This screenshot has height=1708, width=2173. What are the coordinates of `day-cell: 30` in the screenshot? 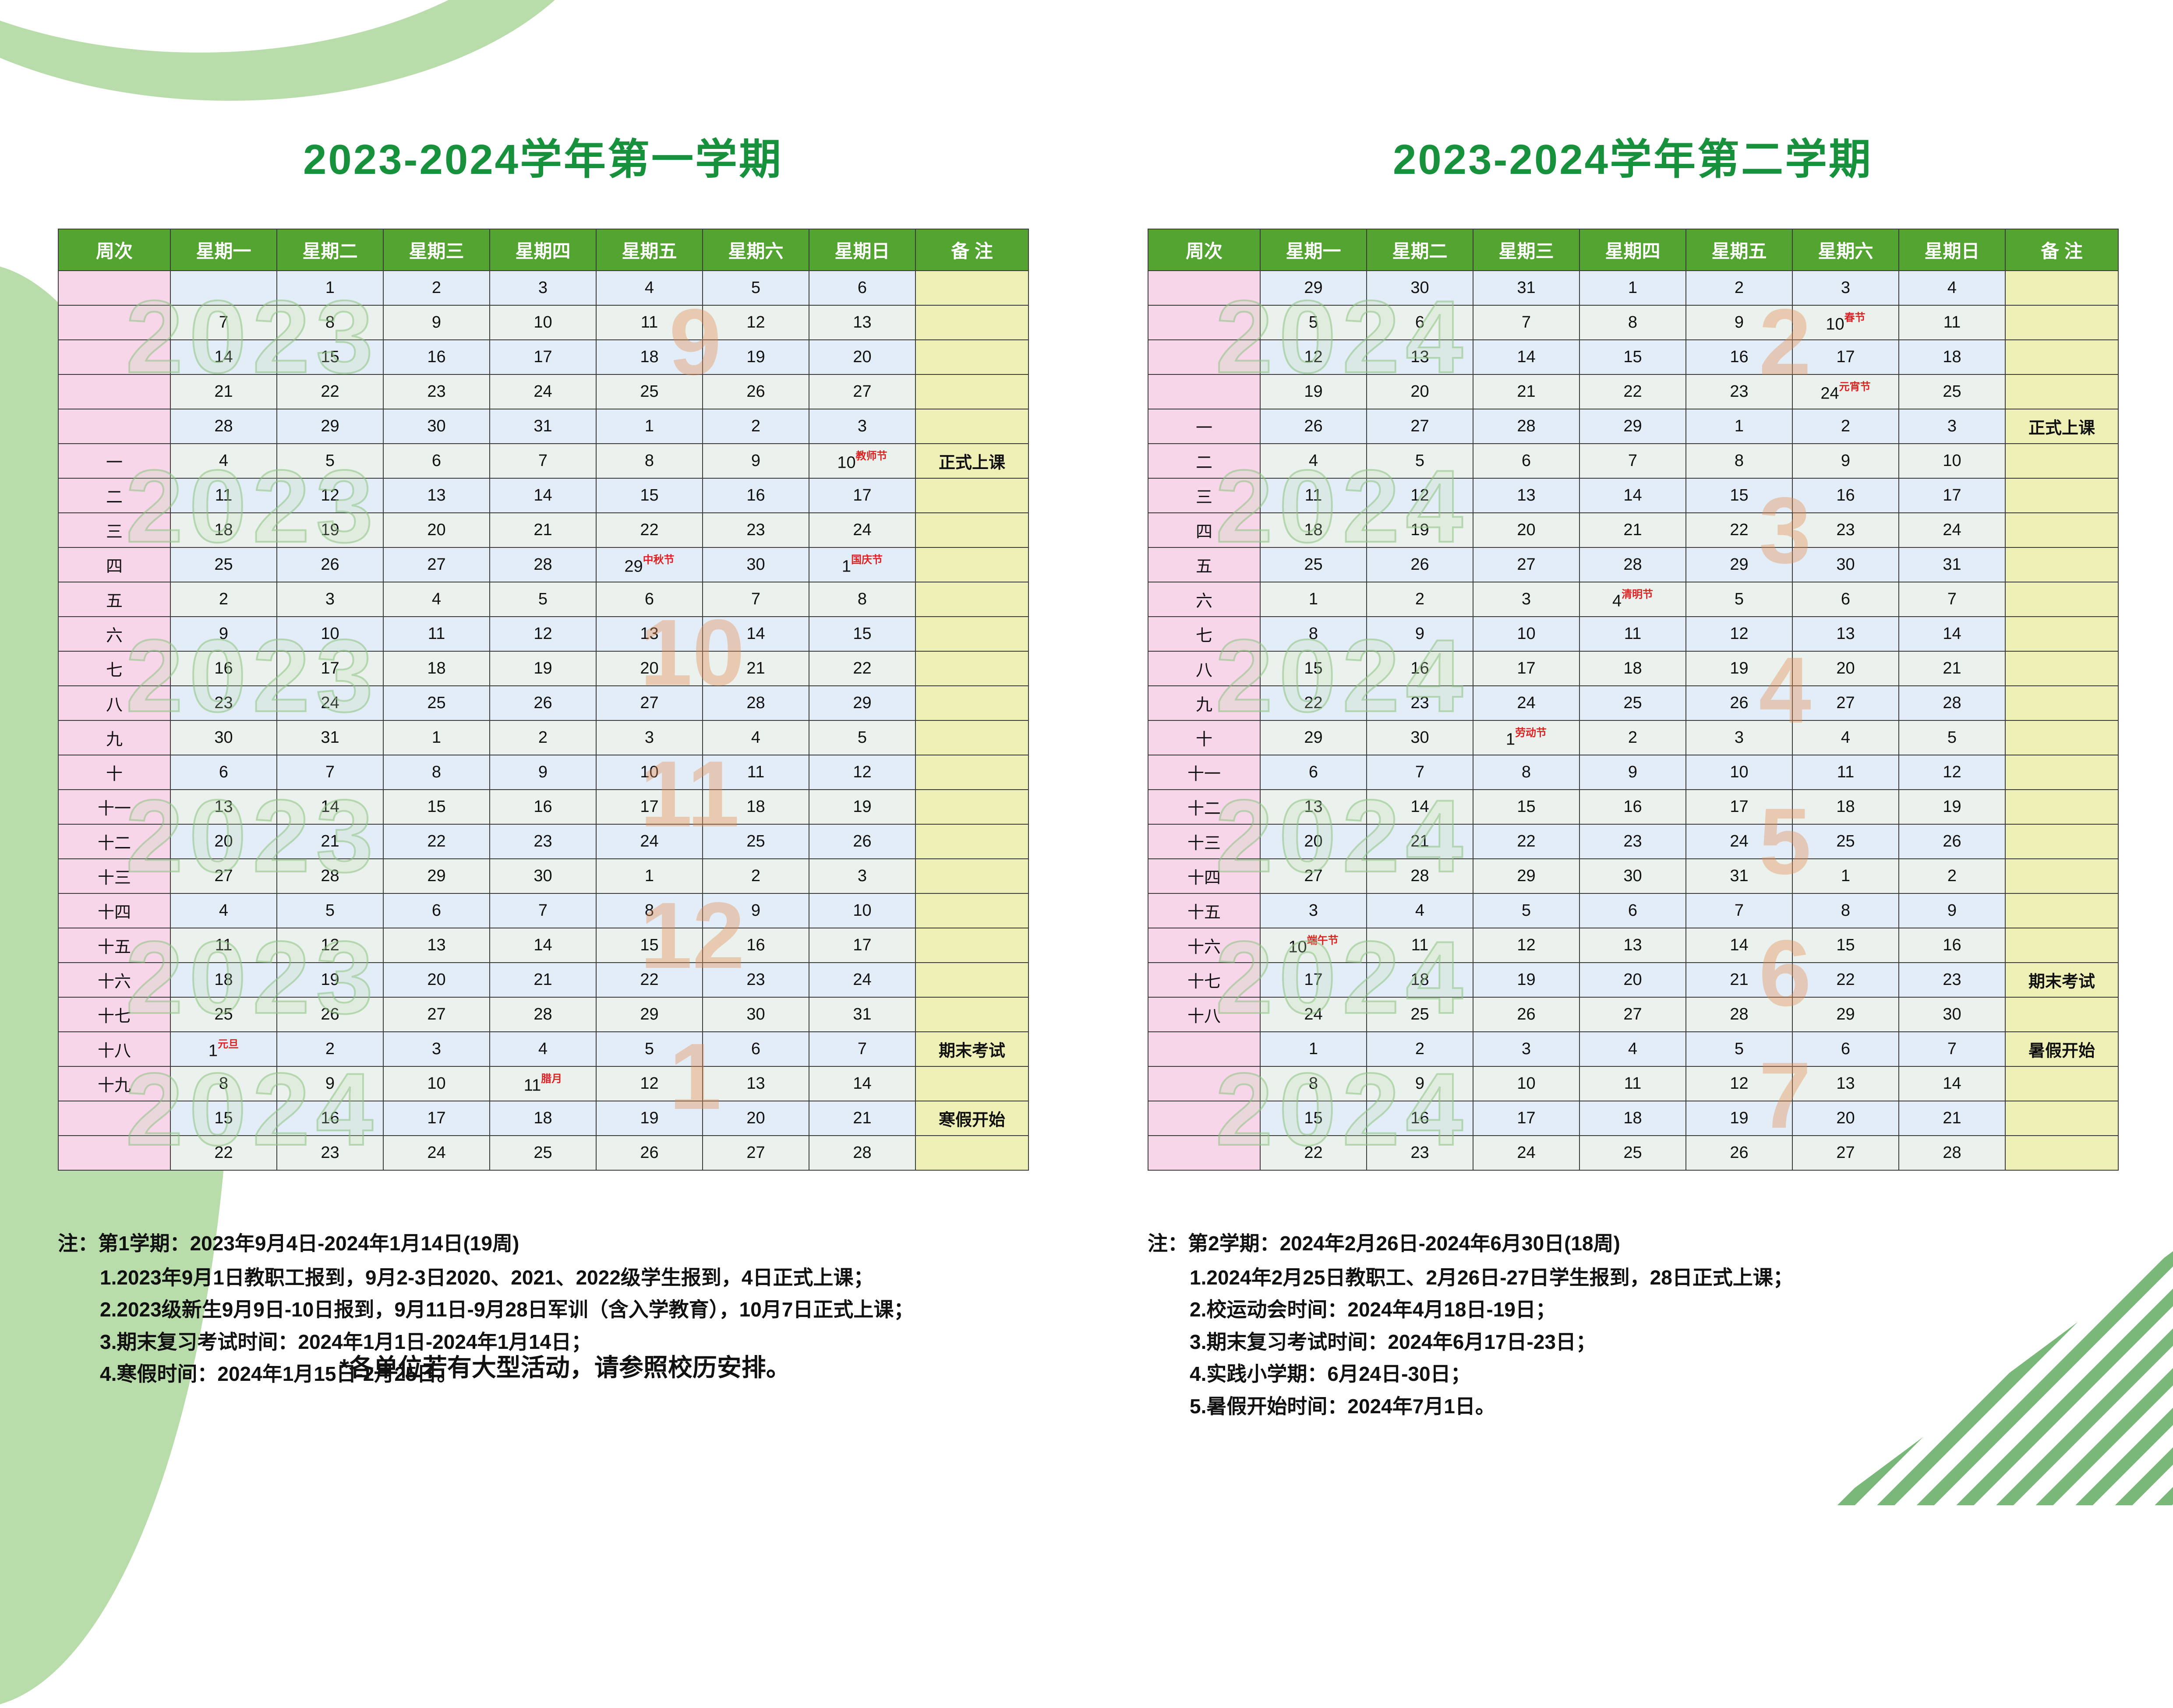 It's located at (1419, 737).